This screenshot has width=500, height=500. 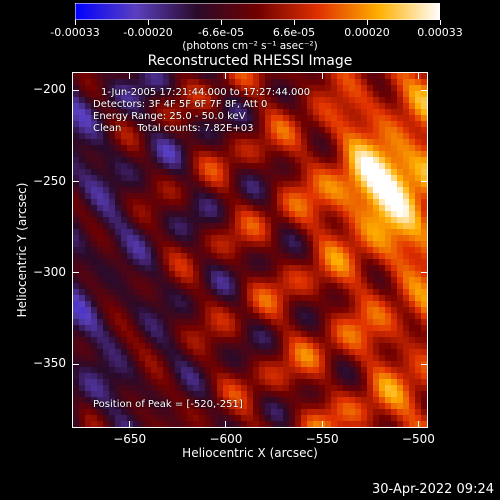 I want to click on colorbar-tick-label: 6.6e-05, so click(x=294, y=32).